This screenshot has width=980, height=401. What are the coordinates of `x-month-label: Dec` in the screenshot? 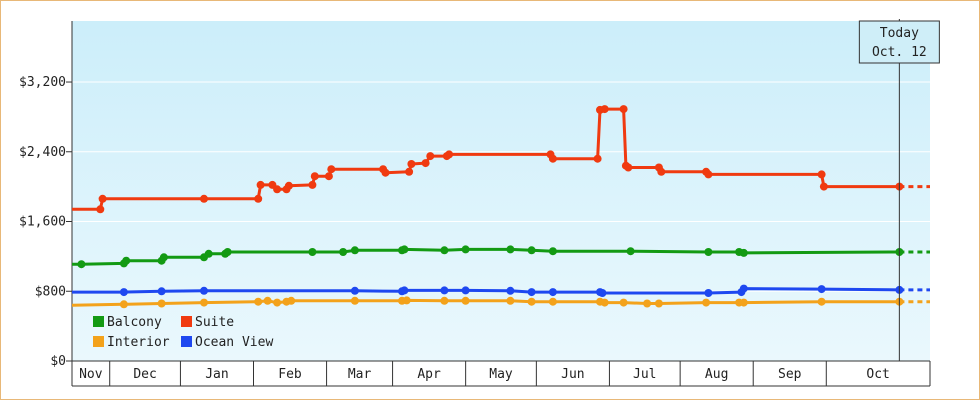 It's located at (144, 374).